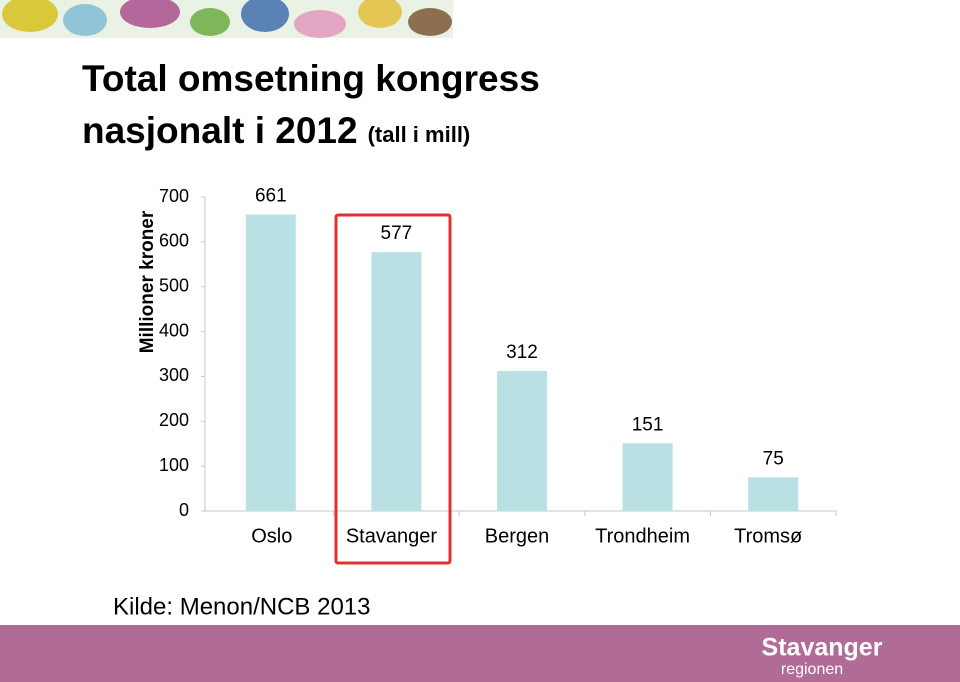  What do you see at coordinates (174, 330) in the screenshot?
I see `y-tick-label: 400` at bounding box center [174, 330].